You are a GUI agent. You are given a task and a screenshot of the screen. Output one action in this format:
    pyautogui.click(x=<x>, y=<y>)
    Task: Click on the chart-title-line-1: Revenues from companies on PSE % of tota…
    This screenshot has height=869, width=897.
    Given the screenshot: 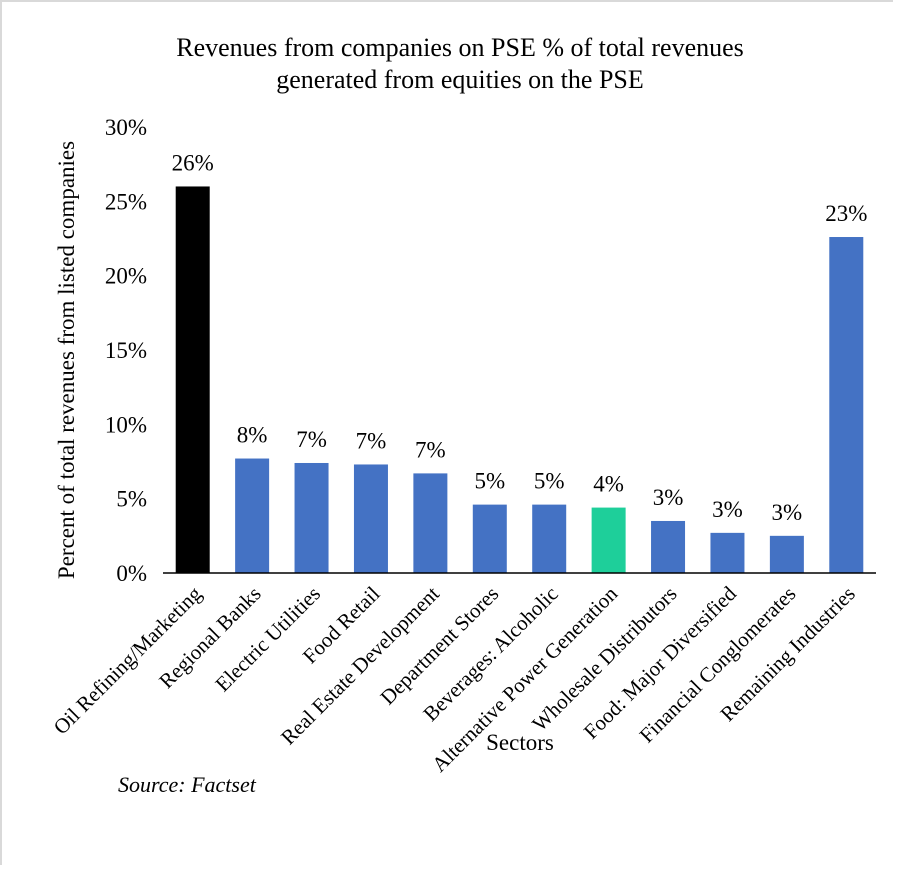 What is the action you would take?
    pyautogui.click(x=460, y=47)
    